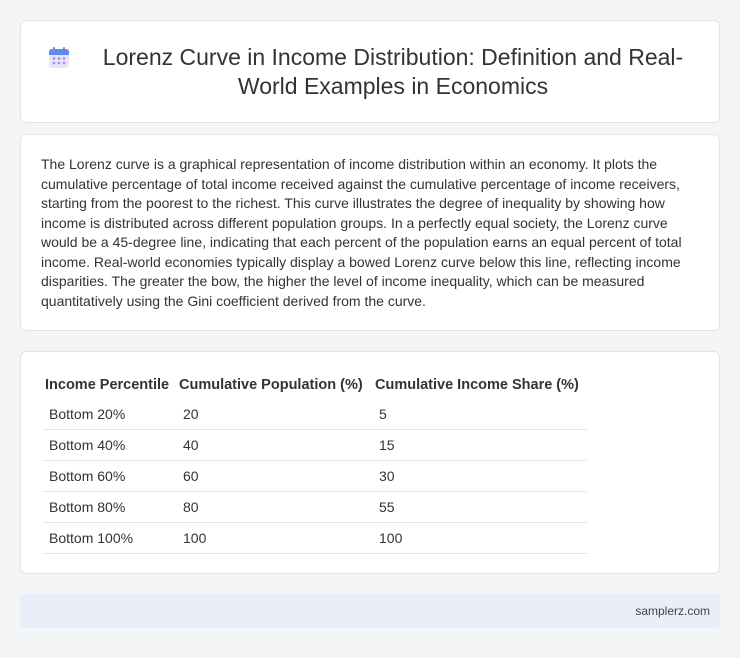  I want to click on header-cumulative-income: Cumulative Income Share (%), so click(477, 385).